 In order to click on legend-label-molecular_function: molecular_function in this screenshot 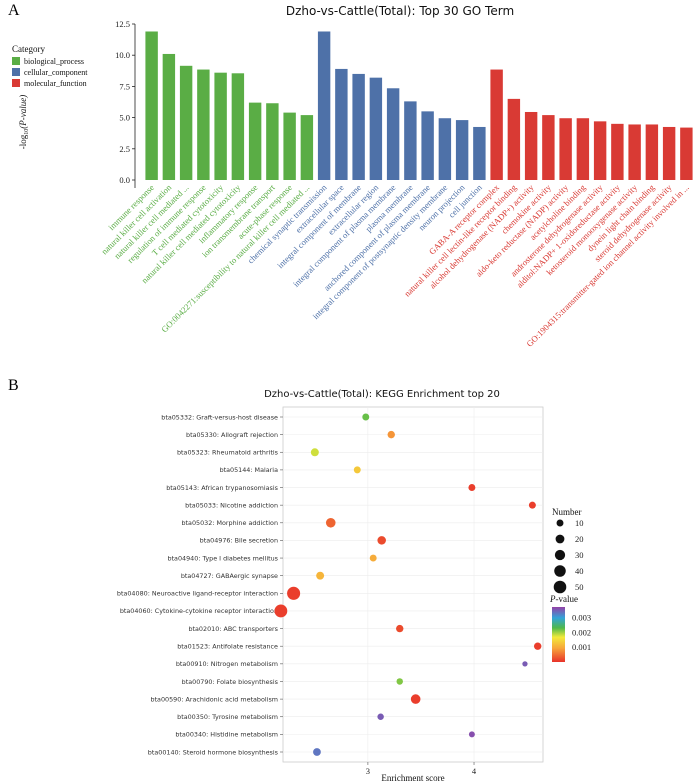, I will do `click(55, 83)`.